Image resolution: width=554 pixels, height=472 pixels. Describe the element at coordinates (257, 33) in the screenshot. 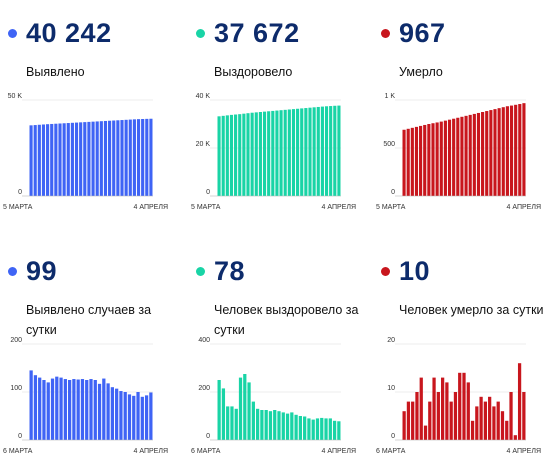

I see `stat-value: 37 672` at that location.